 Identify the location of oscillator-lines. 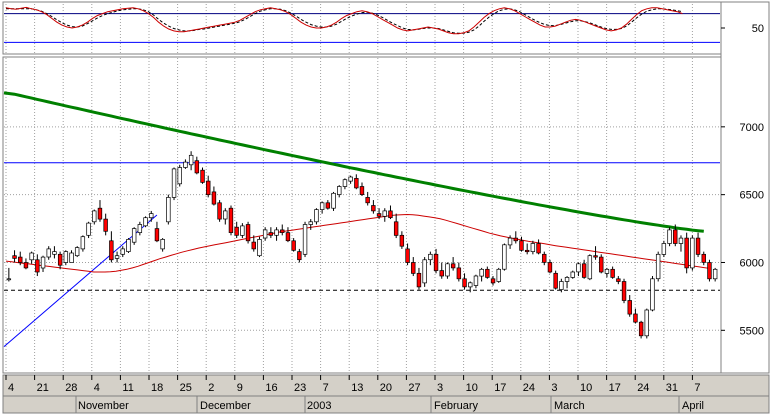
(362, 24).